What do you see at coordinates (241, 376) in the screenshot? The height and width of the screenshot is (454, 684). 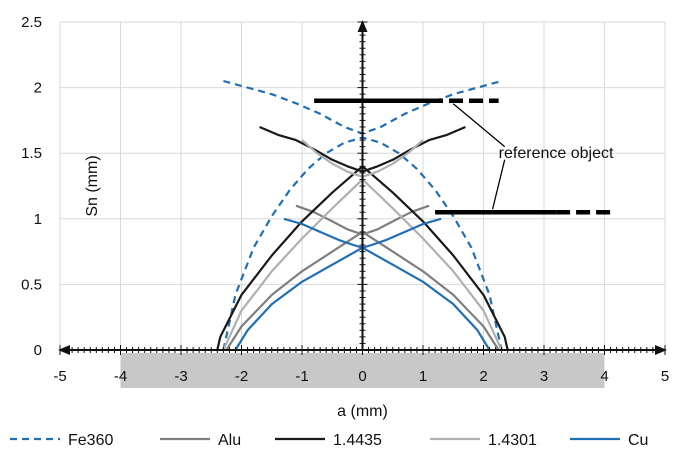 I see `x-tick-label: -2` at bounding box center [241, 376].